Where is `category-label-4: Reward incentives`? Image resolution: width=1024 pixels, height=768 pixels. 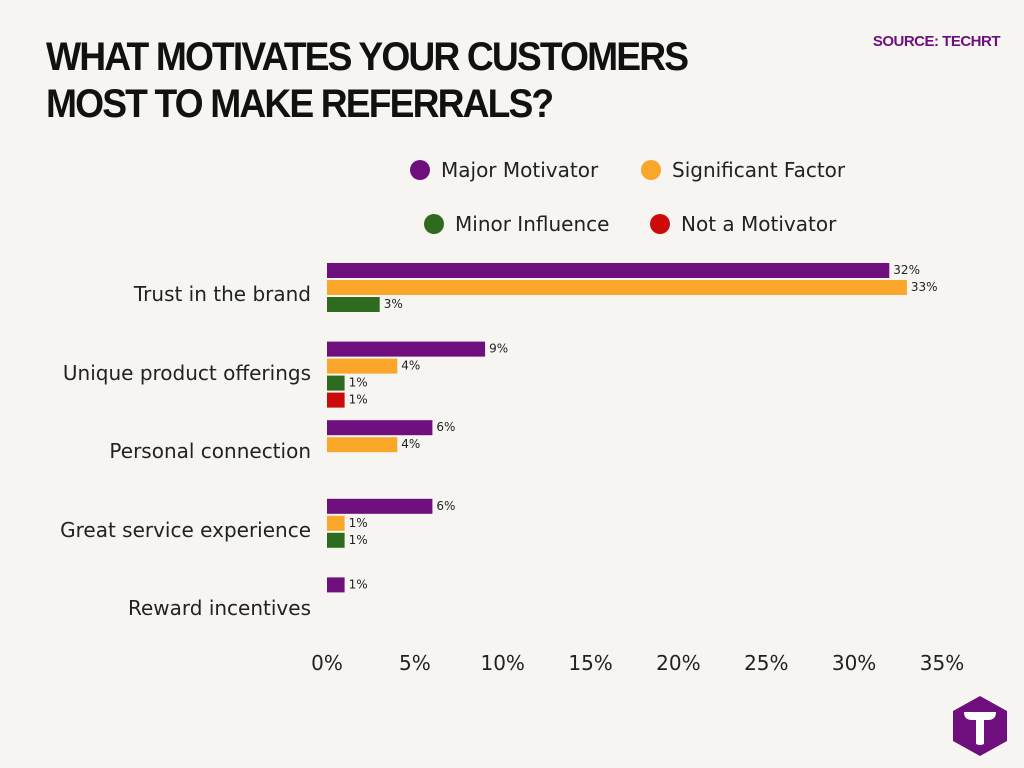
category-label-4: Reward incentives is located at coordinates (219, 608).